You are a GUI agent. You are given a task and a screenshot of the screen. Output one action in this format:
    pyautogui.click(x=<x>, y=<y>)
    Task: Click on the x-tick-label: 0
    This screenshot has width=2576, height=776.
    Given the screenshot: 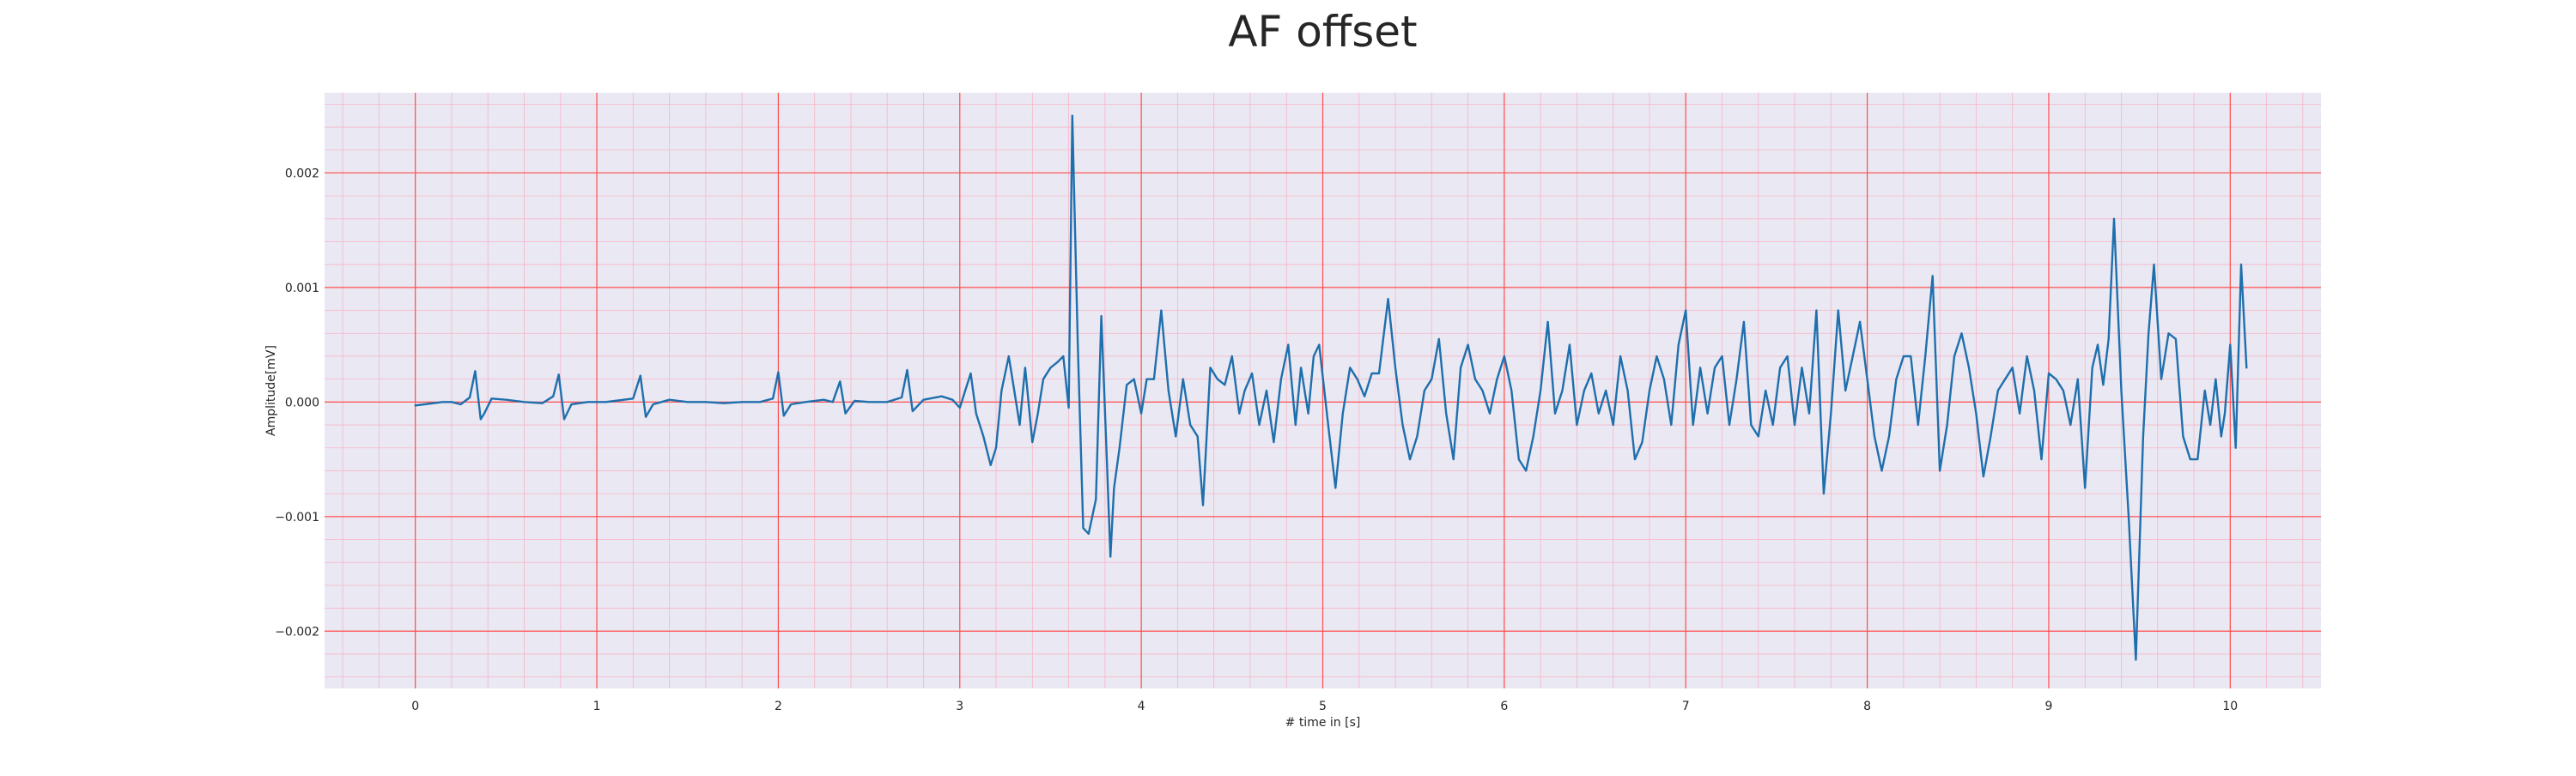 What is the action you would take?
    pyautogui.click(x=415, y=707)
    